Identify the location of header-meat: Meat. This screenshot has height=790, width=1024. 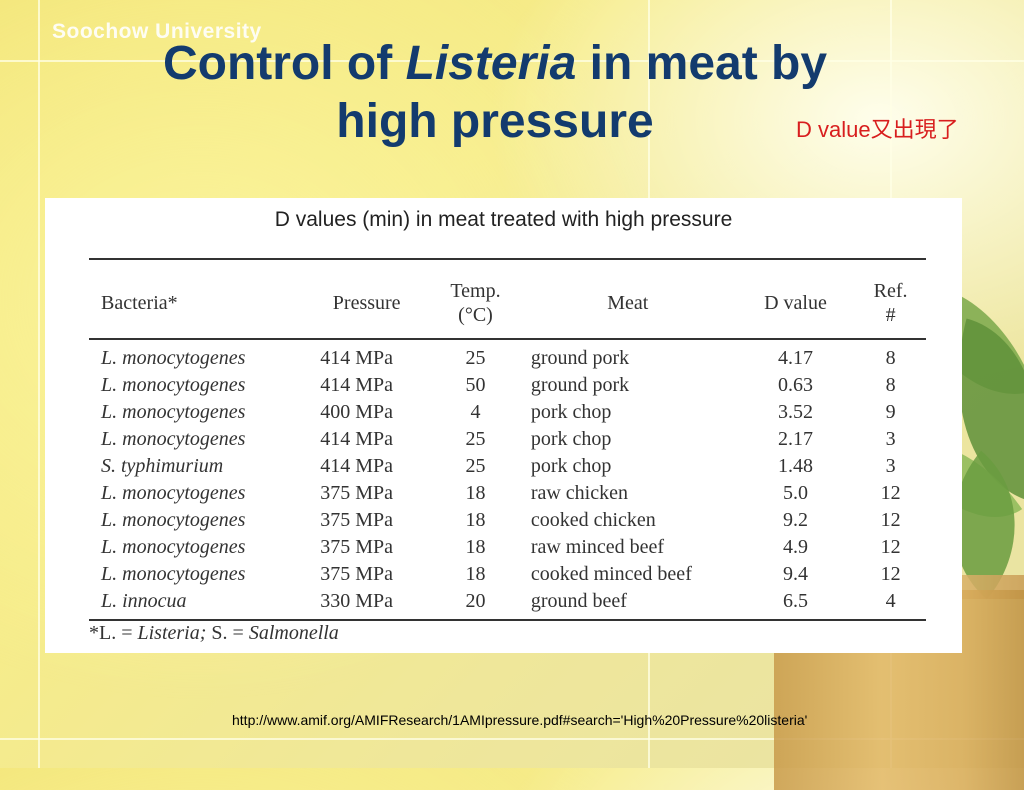
(628, 303).